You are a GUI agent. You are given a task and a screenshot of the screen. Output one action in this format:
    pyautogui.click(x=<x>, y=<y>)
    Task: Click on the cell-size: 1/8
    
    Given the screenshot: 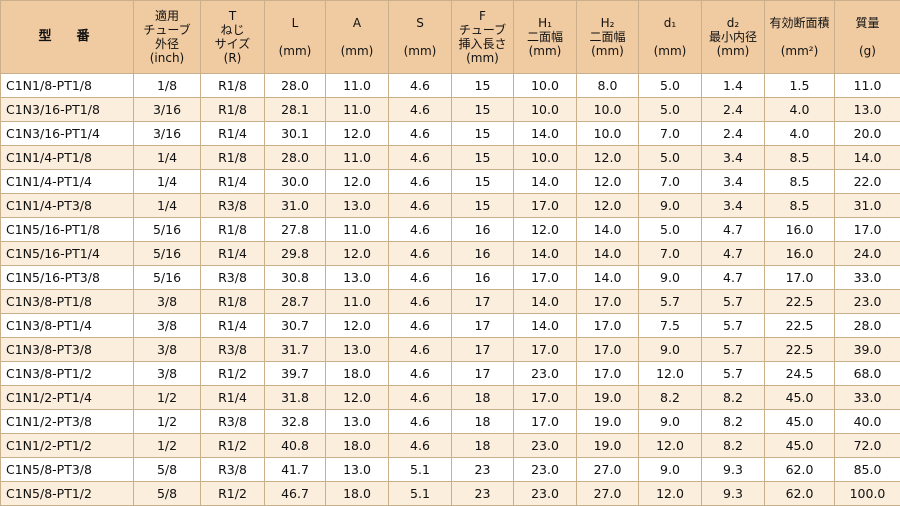 What is the action you would take?
    pyautogui.click(x=167, y=86)
    